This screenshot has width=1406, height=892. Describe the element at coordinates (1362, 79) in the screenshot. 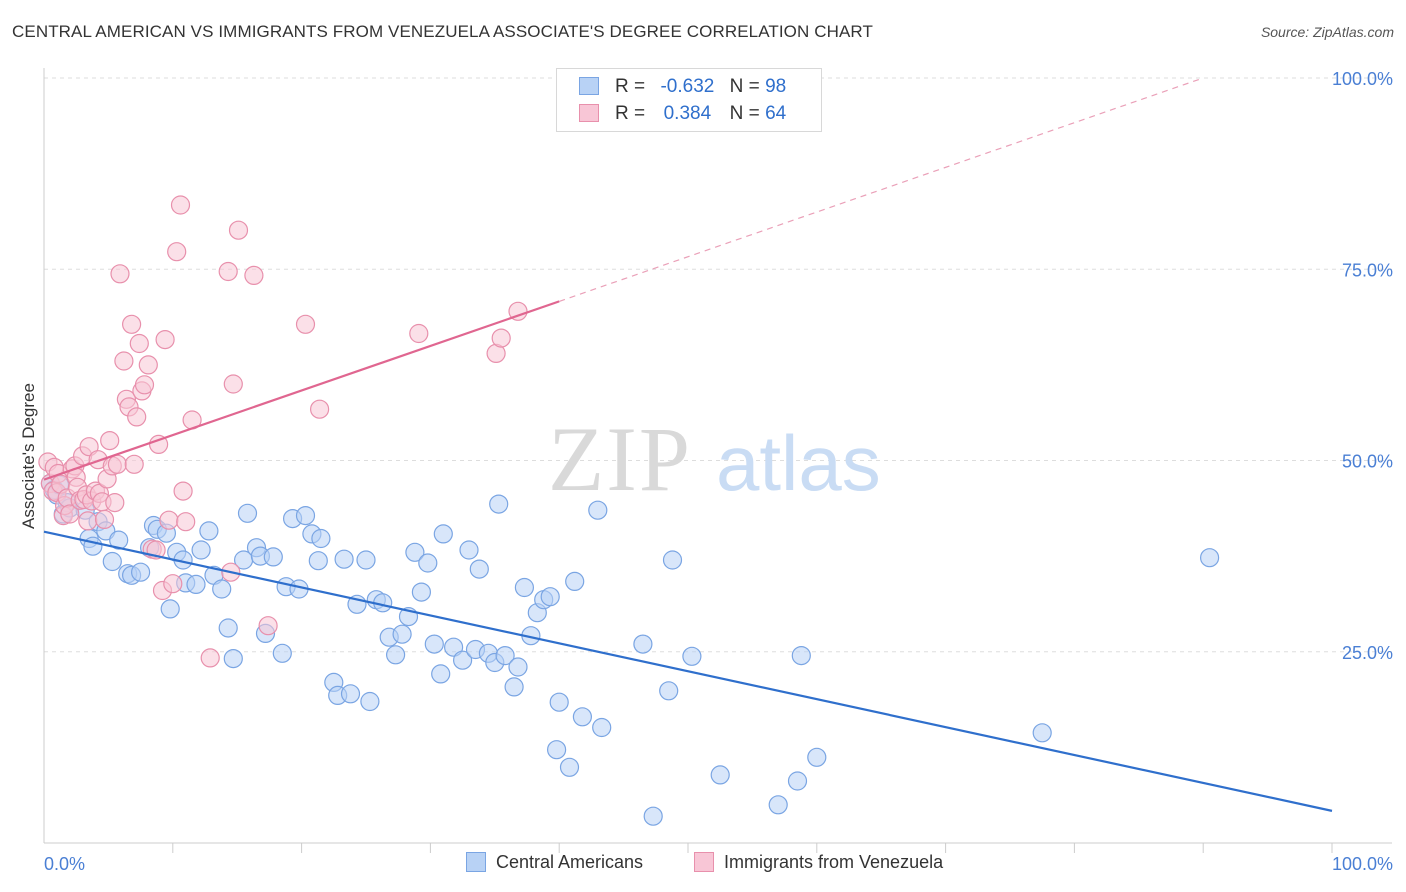

I see `y-tick-label: 100.0%` at that location.